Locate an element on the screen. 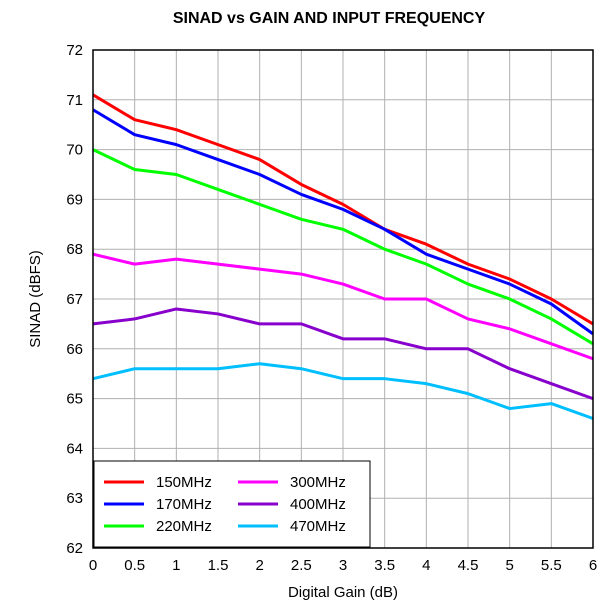 The image size is (602, 604). x-tick-label: 5.5 is located at coordinates (551, 565).